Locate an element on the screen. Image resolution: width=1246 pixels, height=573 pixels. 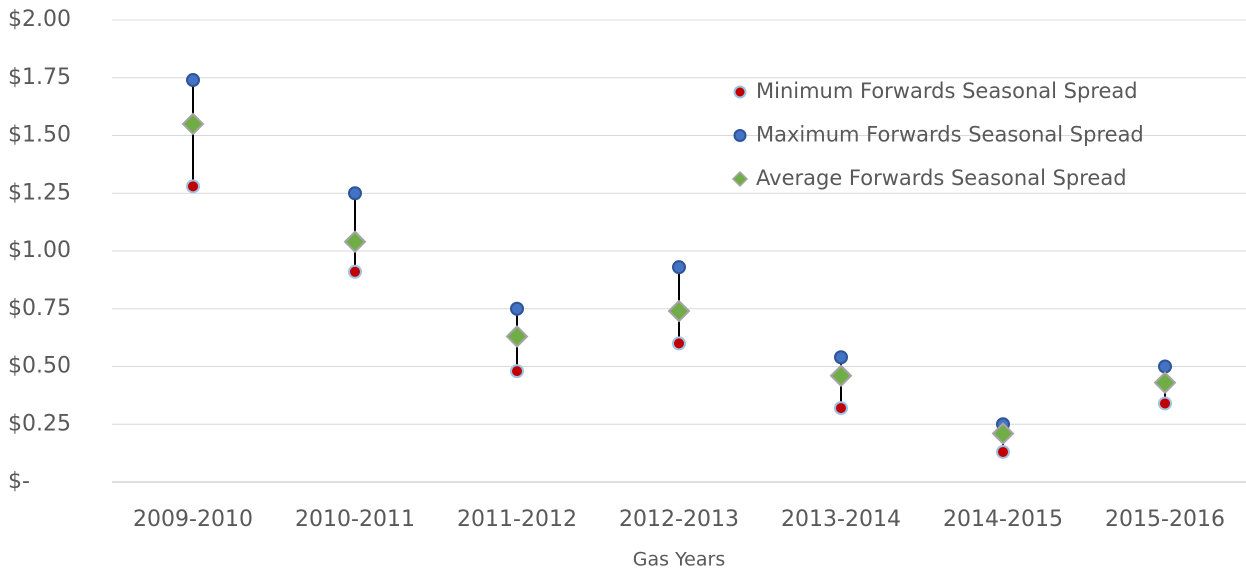
y-tick-label: $2.00 is located at coordinates (39, 19).